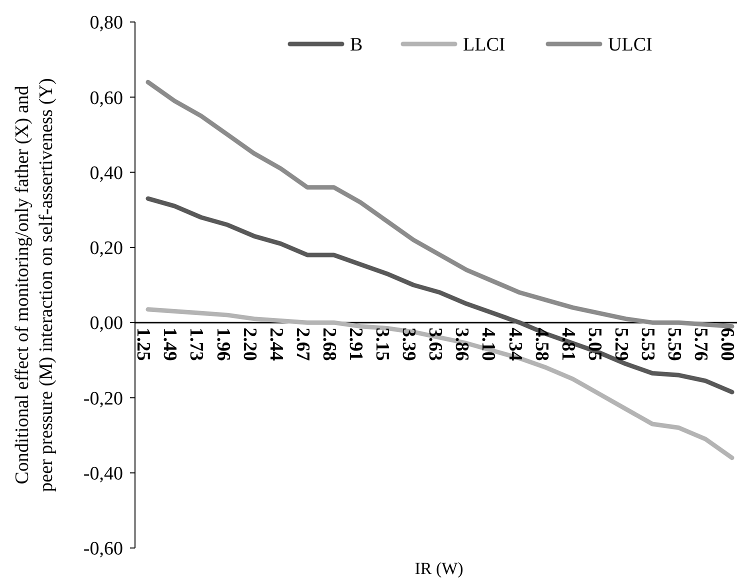  Describe the element at coordinates (329, 344) in the screenshot. I see `x-tick-label: 2.68` at that location.